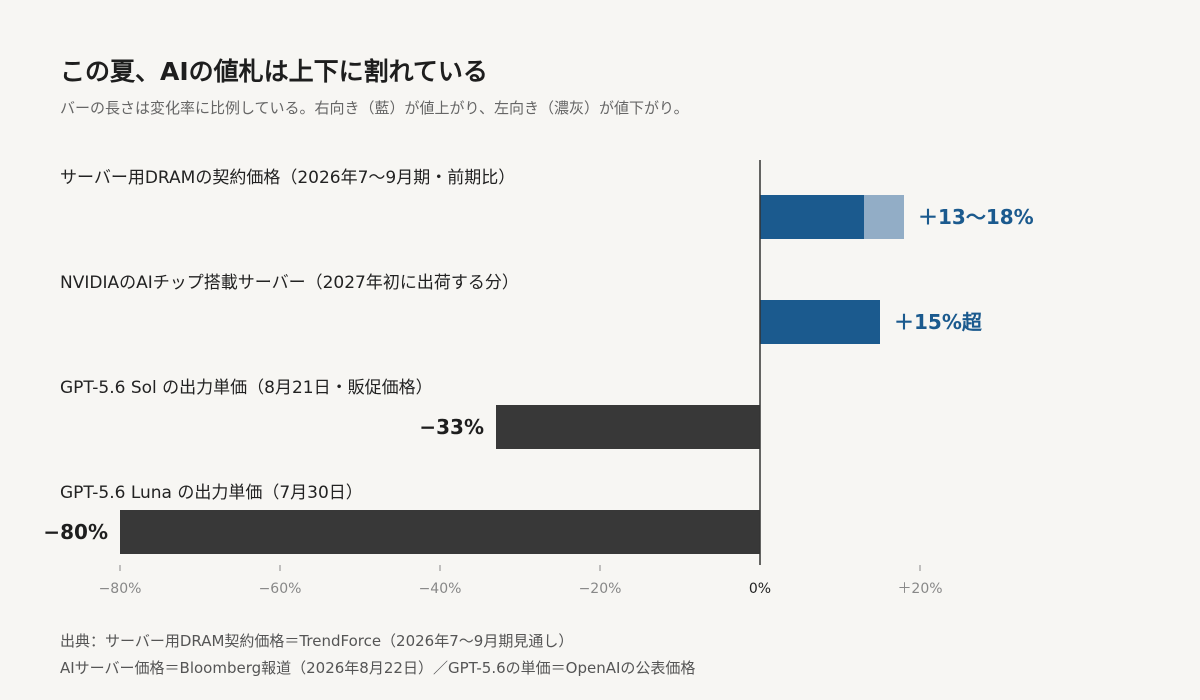 Image resolution: width=1200 pixels, height=700 pixels. Describe the element at coordinates (884, 217) in the screenshot. I see `bar-increase-range` at that location.